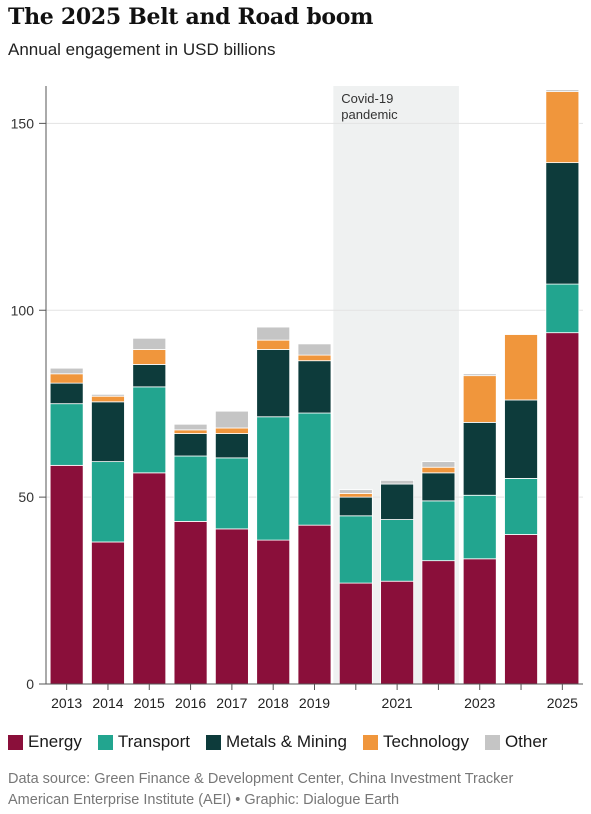 This screenshot has height=814, width=591. What do you see at coordinates (191, 17) in the screenshot?
I see `chart-title: The 2025 Belt and Road boom` at bounding box center [191, 17].